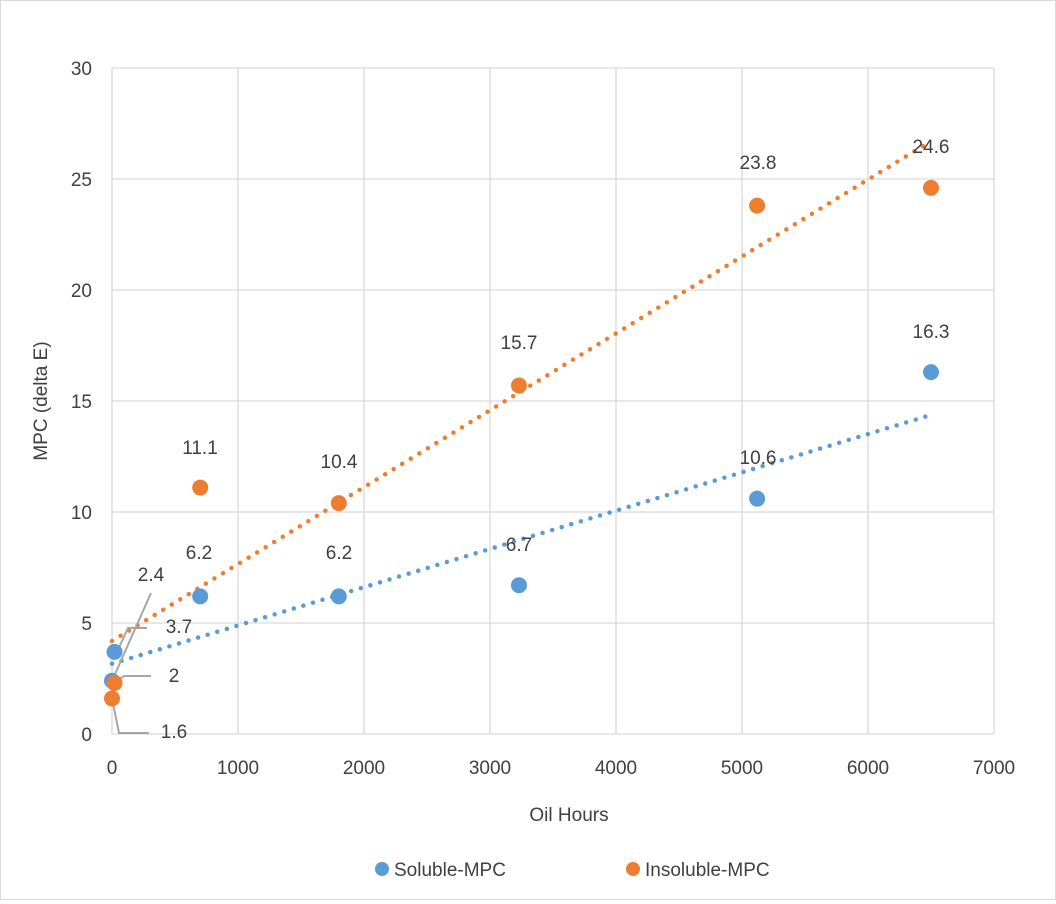 The height and width of the screenshot is (904, 1056). Describe the element at coordinates (174, 732) in the screenshot. I see `data-label-insoluble: 1.6` at that location.